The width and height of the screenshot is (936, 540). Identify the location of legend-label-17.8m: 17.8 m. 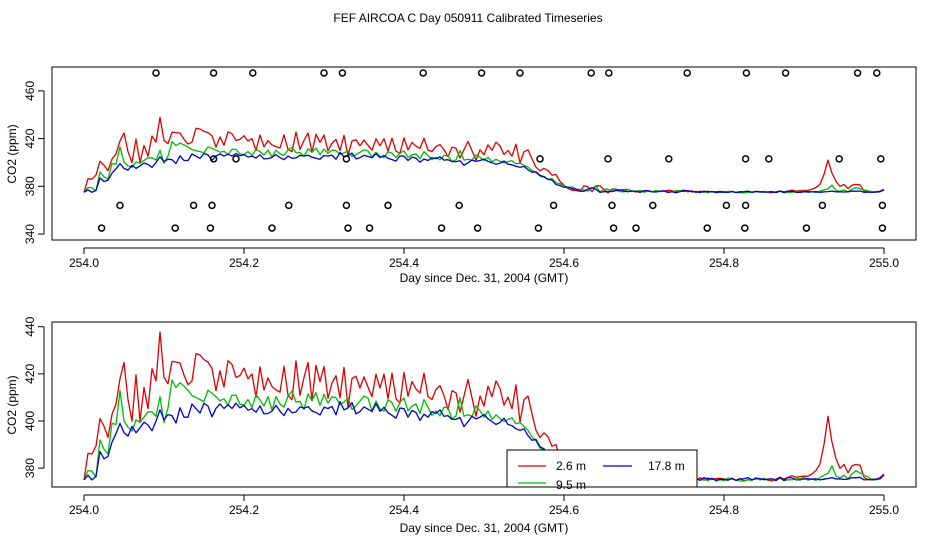
(666, 466).